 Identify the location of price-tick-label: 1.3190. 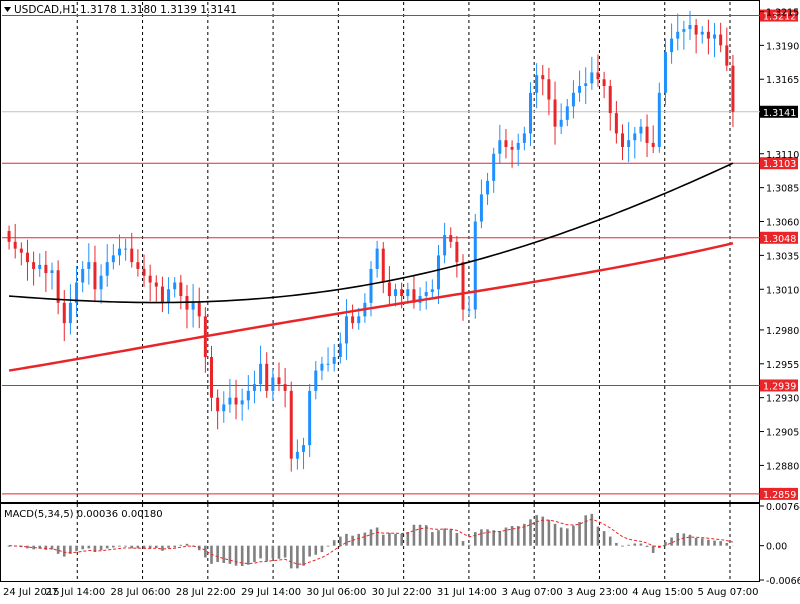
(782, 46).